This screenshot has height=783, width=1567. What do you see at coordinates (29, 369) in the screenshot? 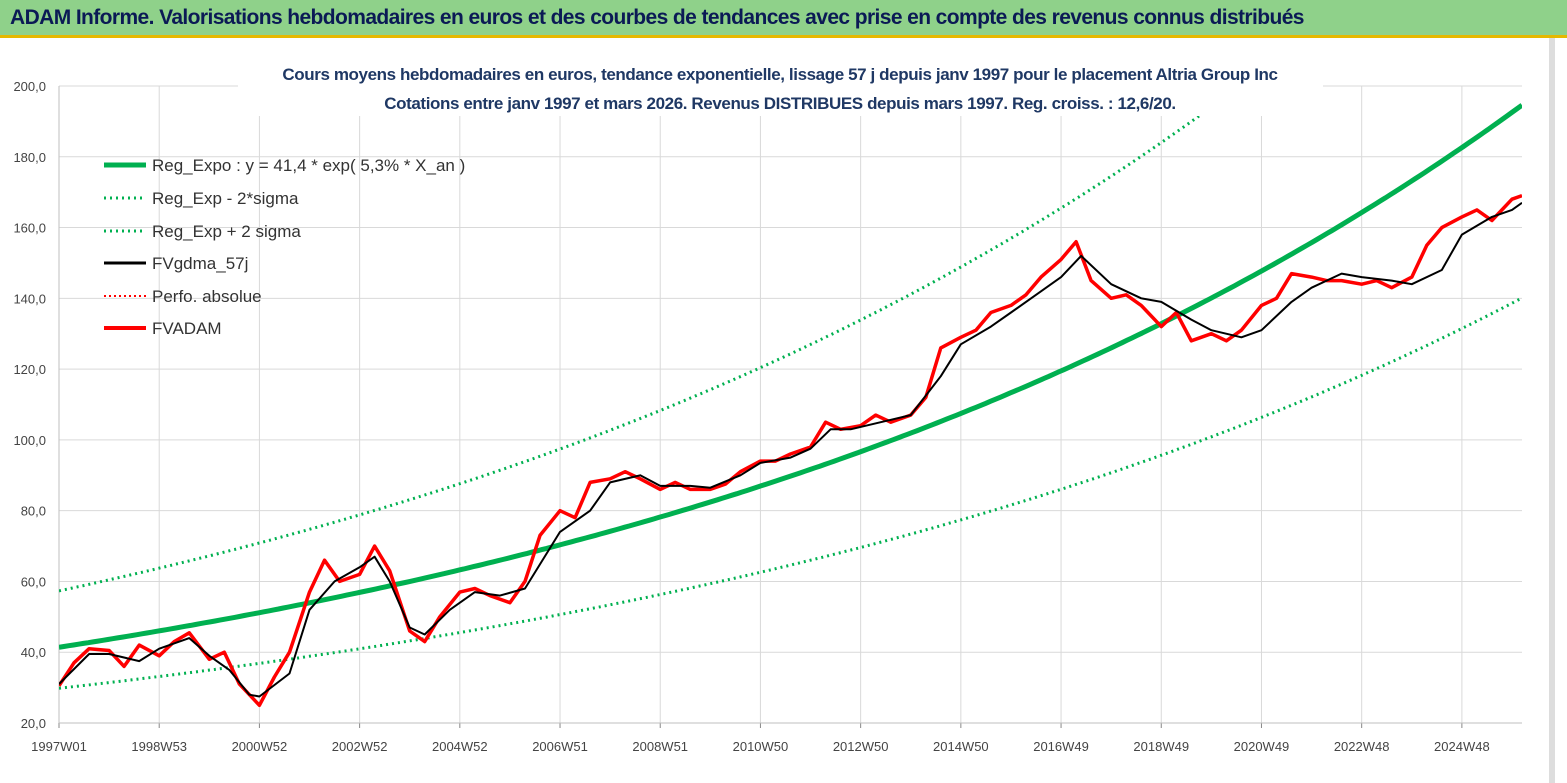
I see `y-tick-label: 120,0` at bounding box center [29, 369].